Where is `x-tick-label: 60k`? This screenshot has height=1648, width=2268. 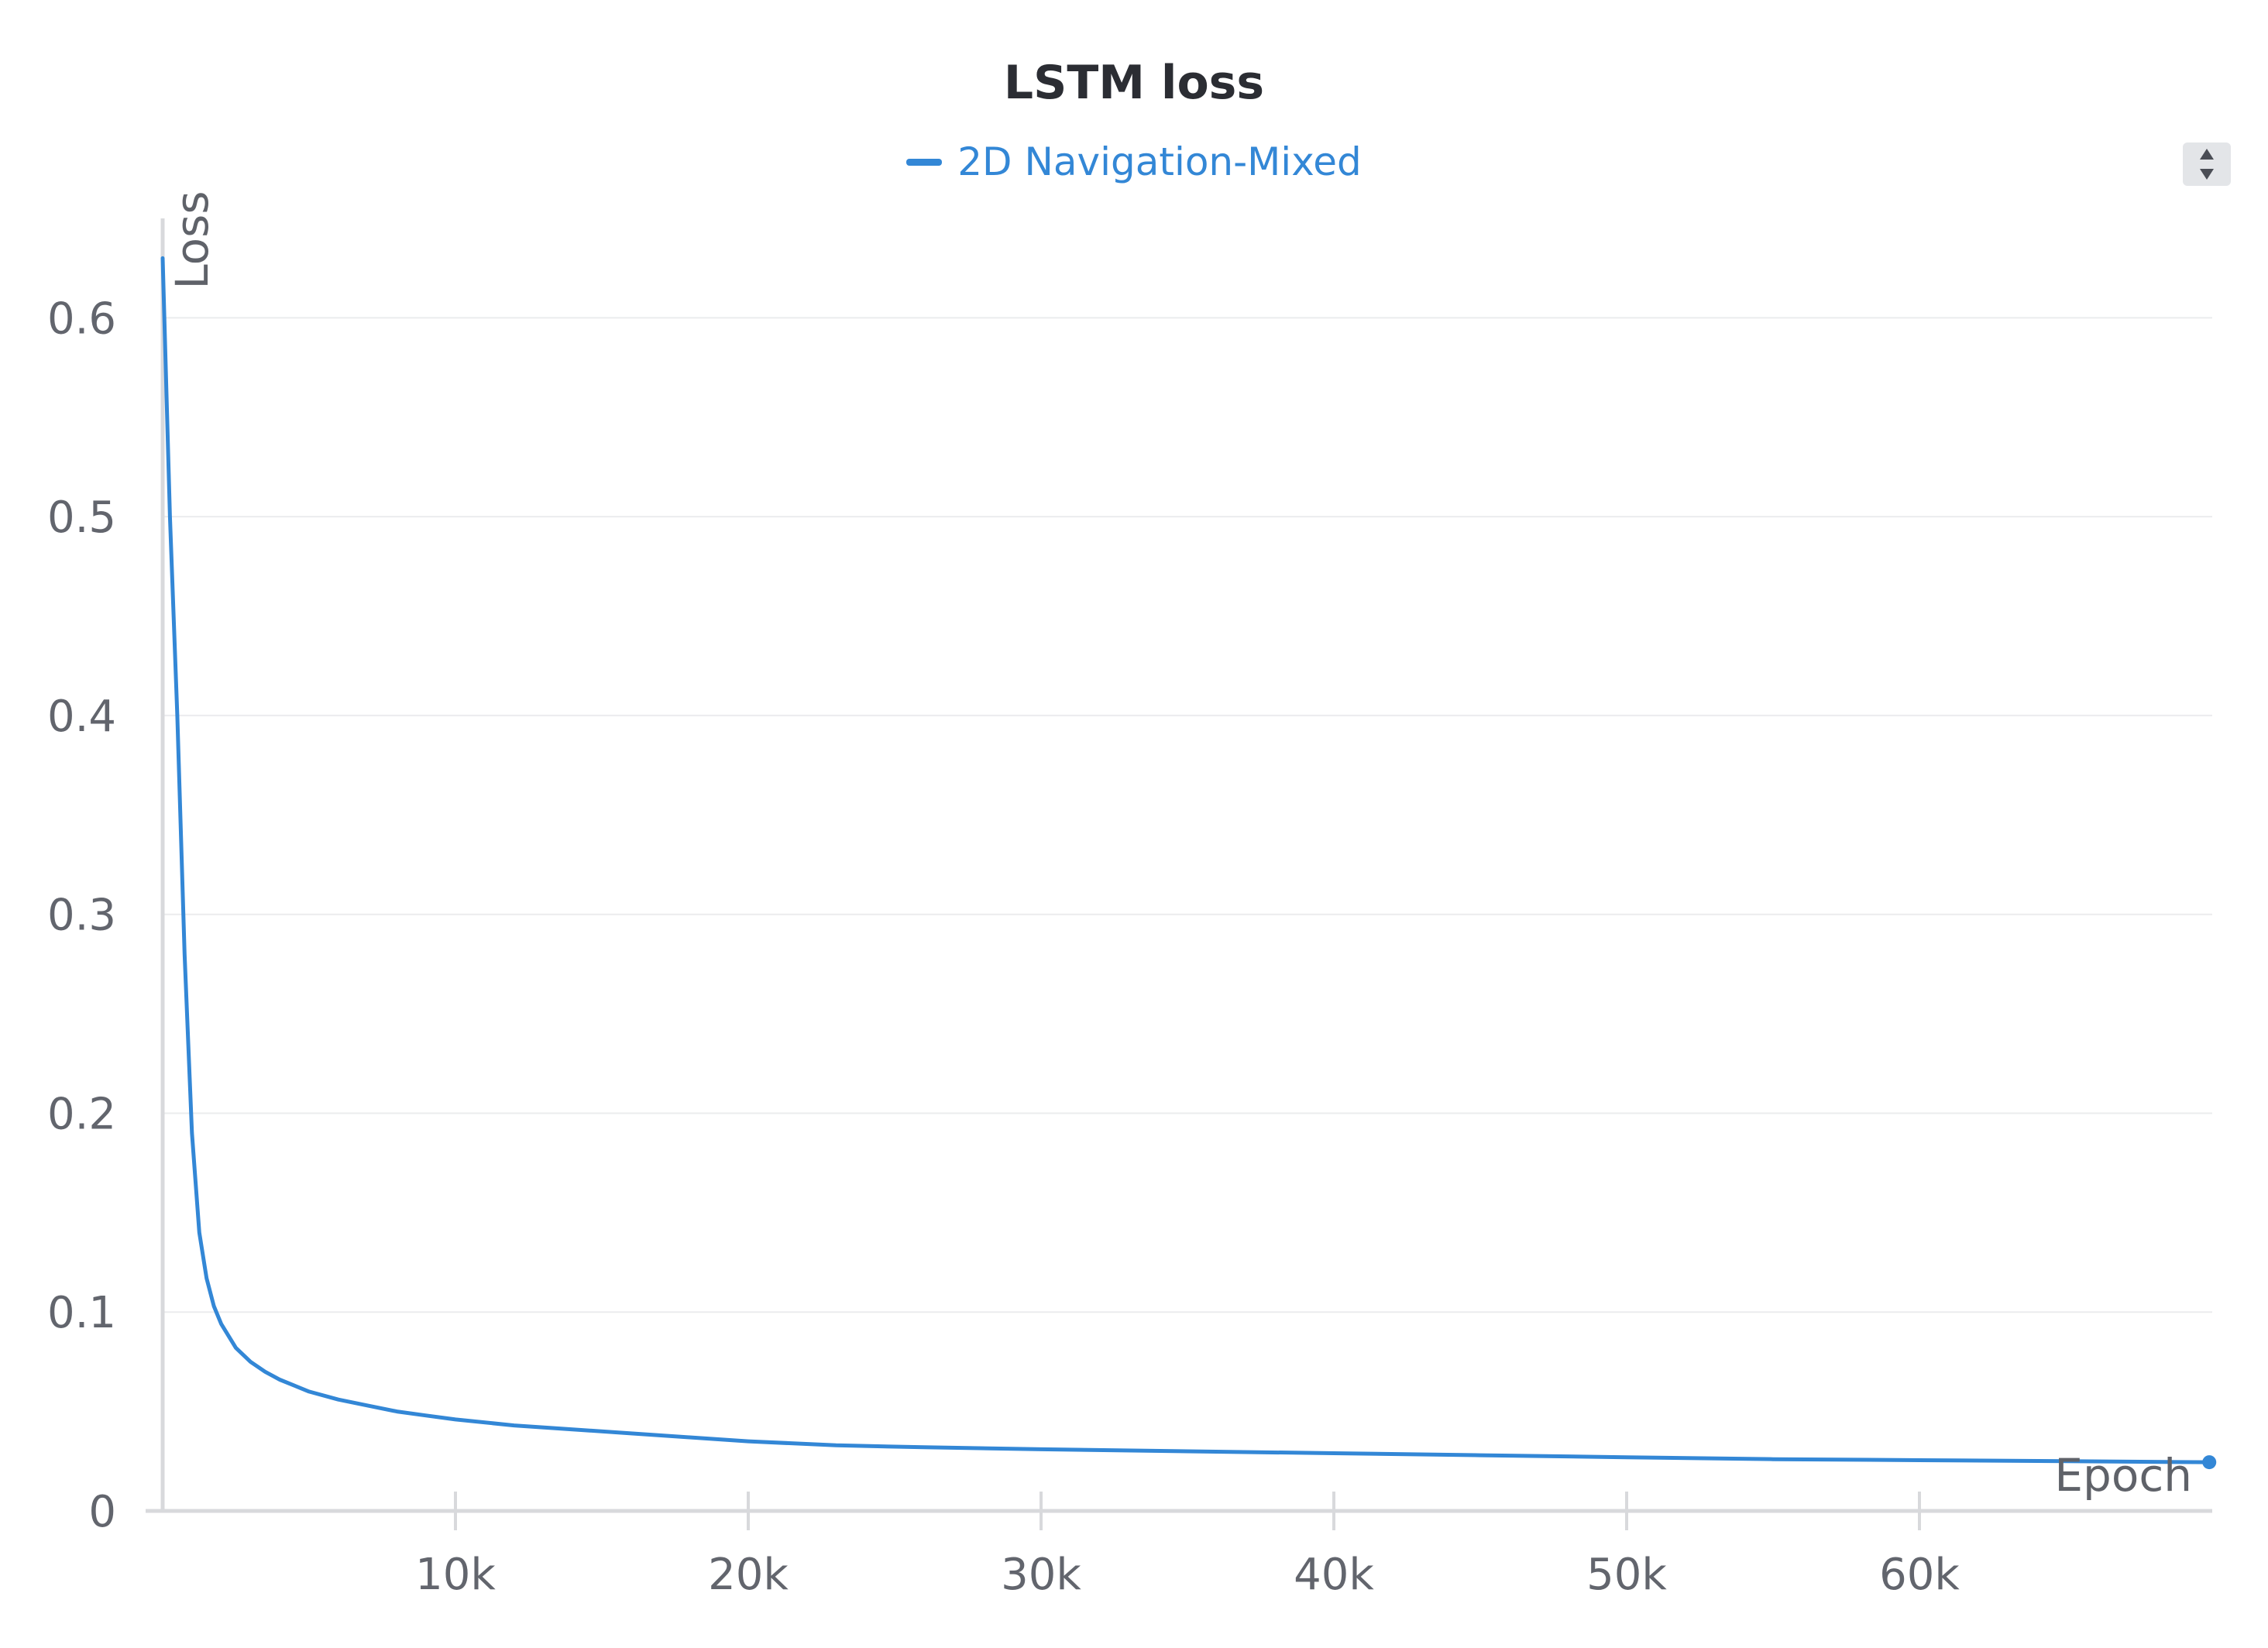
x-tick-label: 60k is located at coordinates (1919, 1575).